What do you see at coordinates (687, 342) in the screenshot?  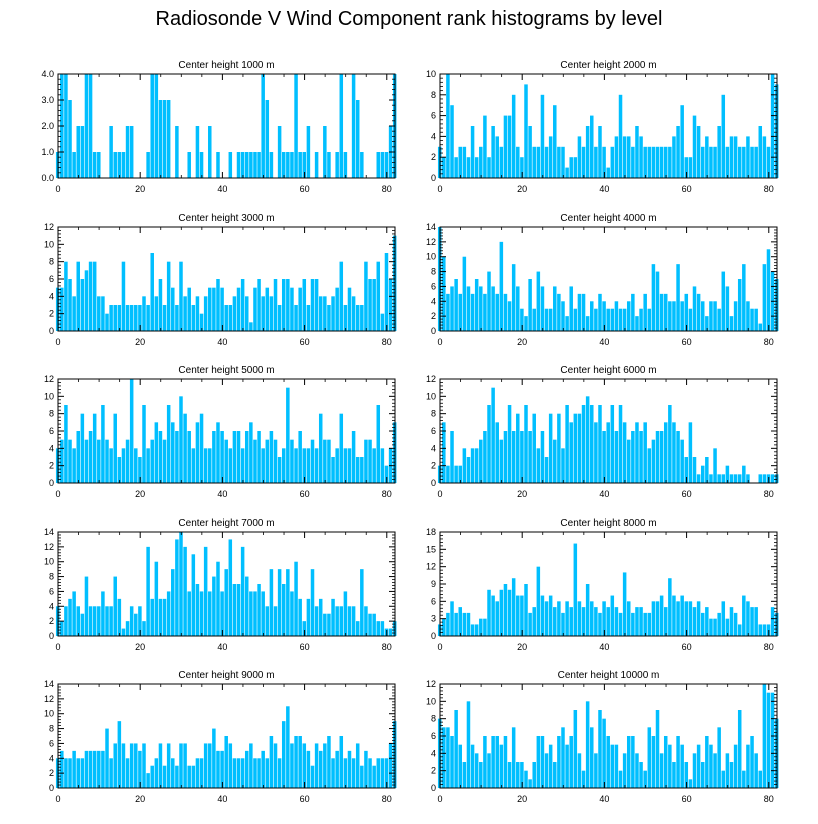 I see `x-tick-label: 60` at bounding box center [687, 342].